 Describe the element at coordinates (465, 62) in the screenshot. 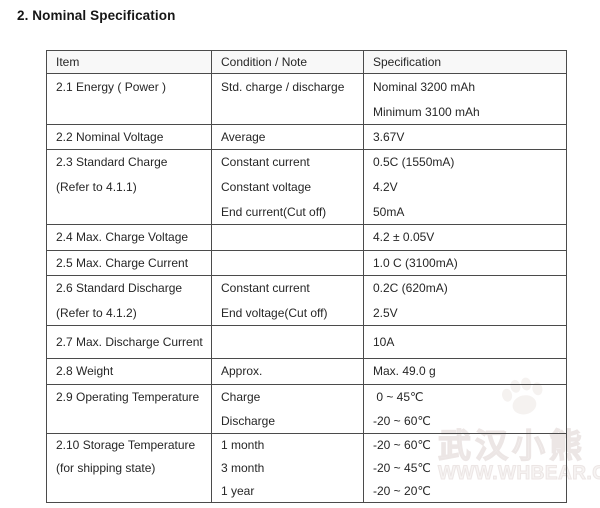

I see `column-header-2: Specification` at that location.